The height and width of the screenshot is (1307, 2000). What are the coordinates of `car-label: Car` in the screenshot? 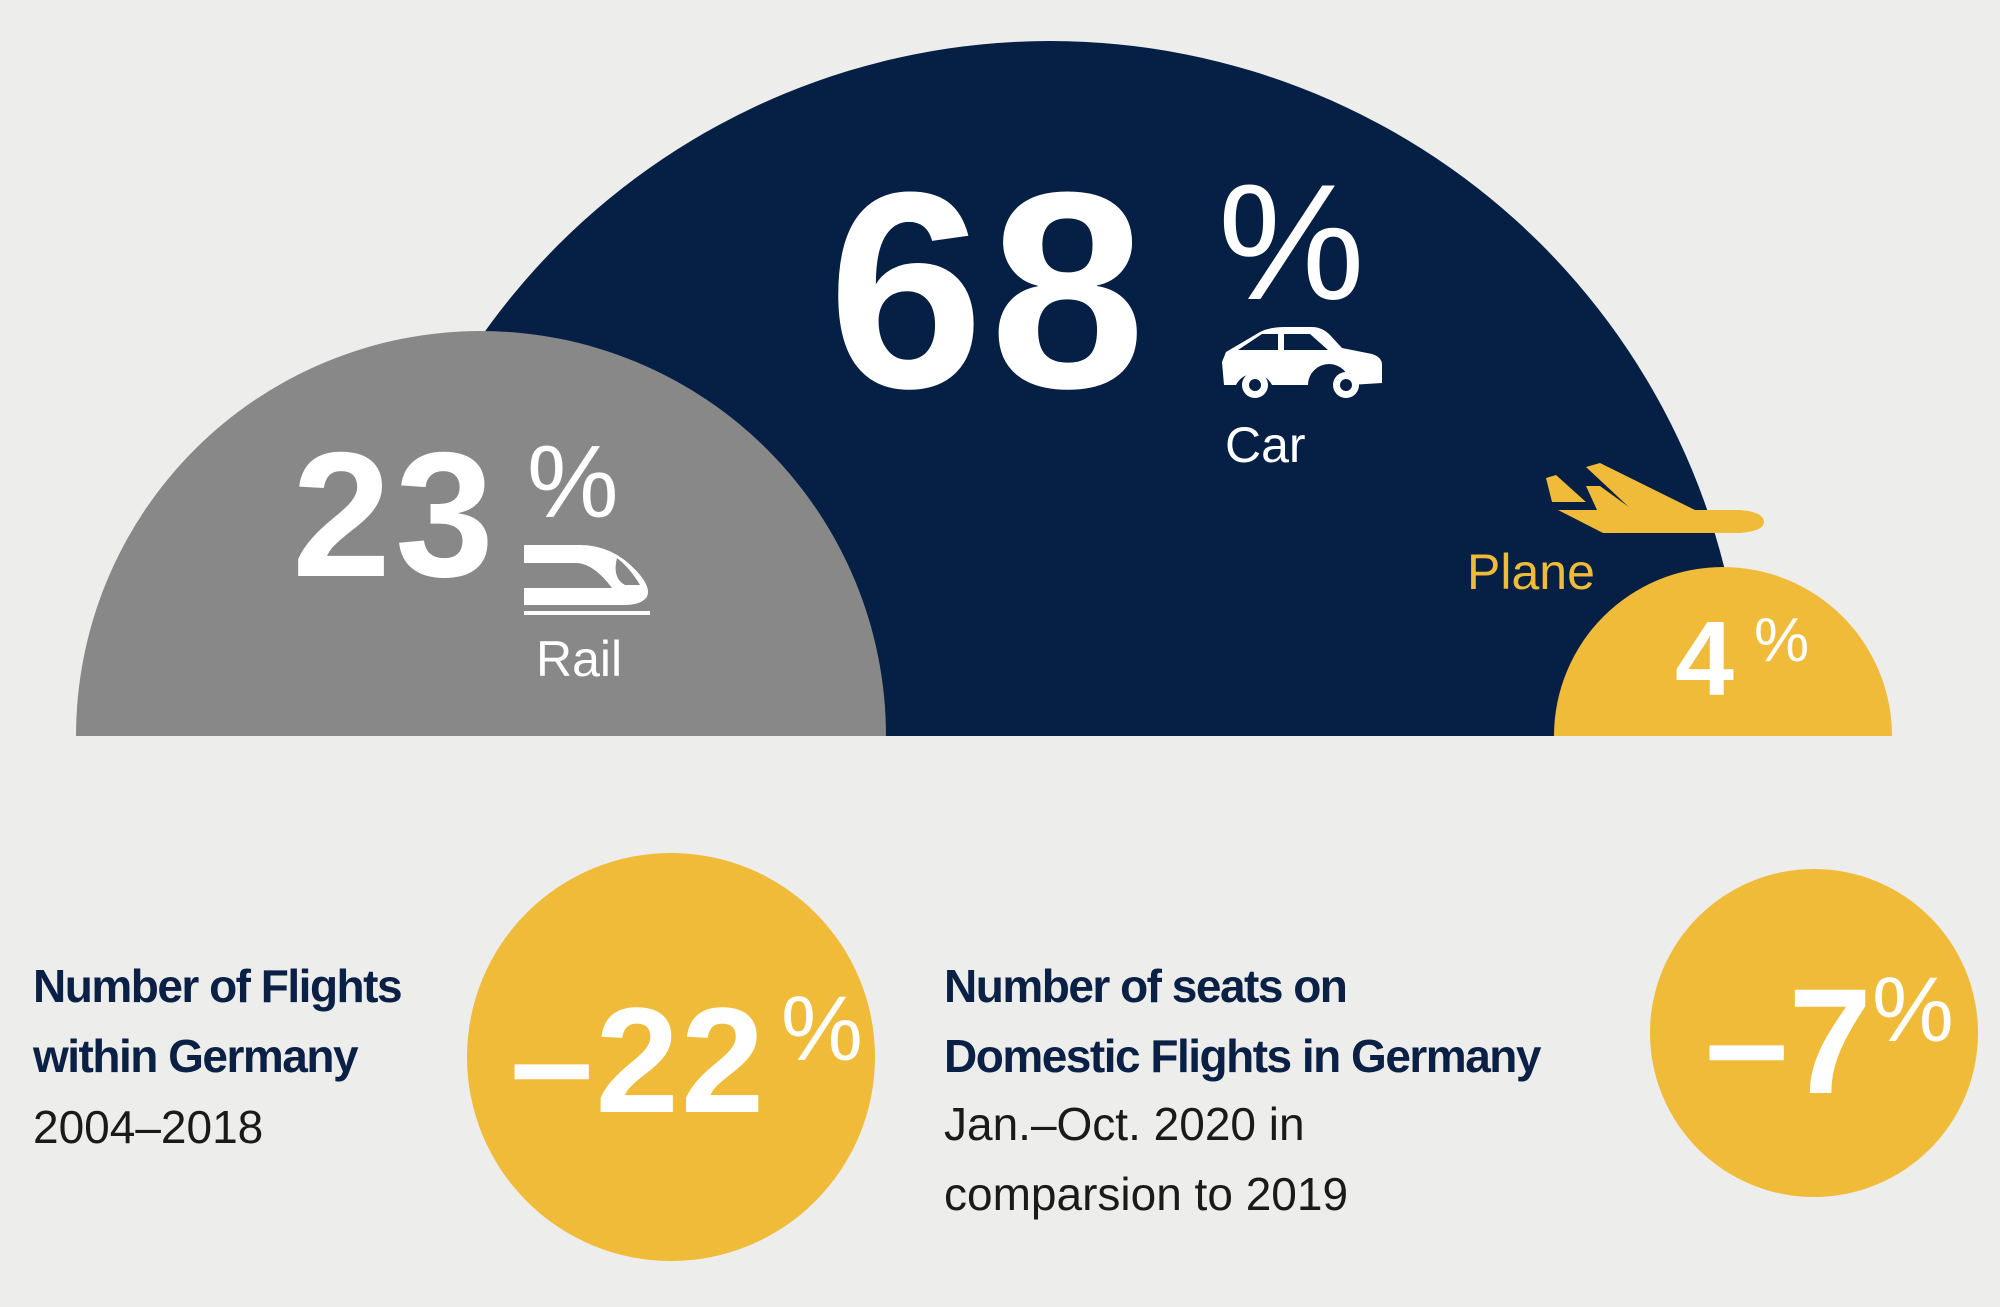 It's located at (1265, 445).